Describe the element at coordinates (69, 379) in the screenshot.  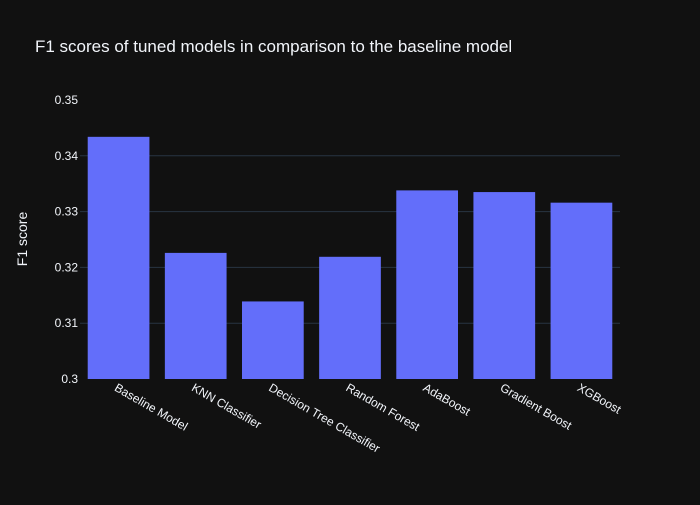
I see `y-tick-label: 0.3` at that location.